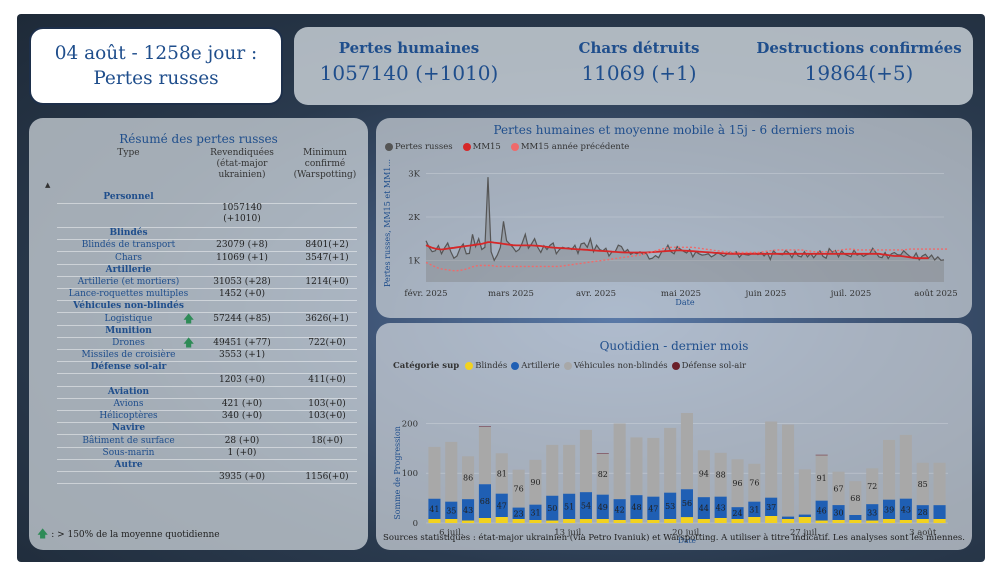 Image resolution: width=1000 pixels, height=578 pixels. What do you see at coordinates (481, 147) in the screenshot?
I see `legend-item: MM15` at bounding box center [481, 147].